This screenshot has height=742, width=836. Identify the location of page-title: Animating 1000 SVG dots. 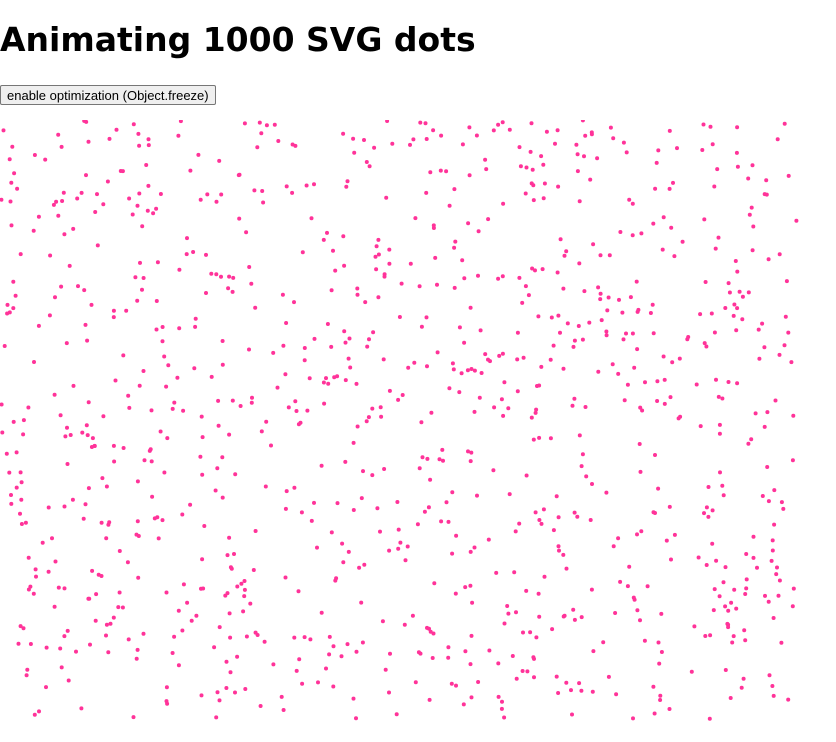
(238, 39).